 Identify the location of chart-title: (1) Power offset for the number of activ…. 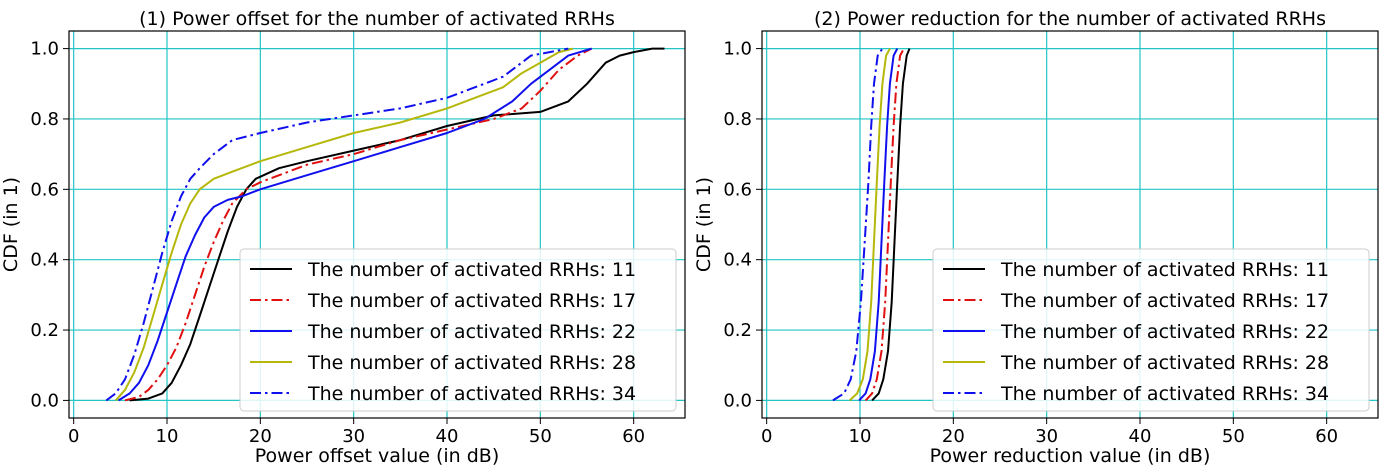
(377, 19).